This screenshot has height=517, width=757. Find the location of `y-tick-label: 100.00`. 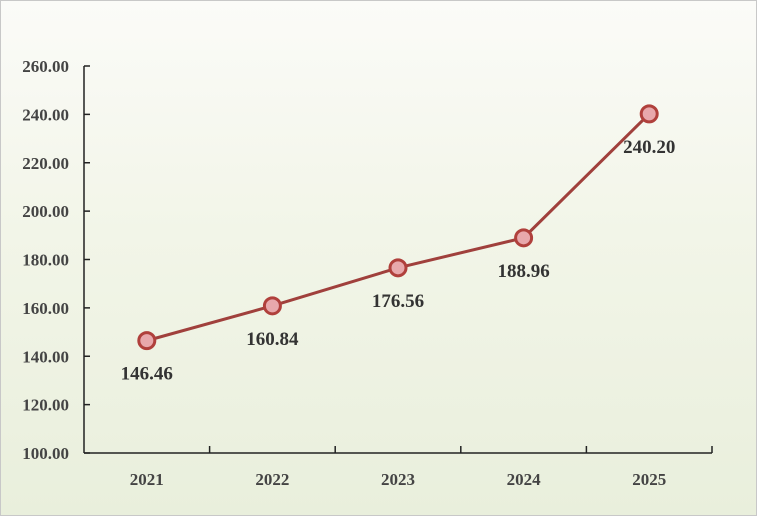

y-tick-label: 100.00 is located at coordinates (45, 453).